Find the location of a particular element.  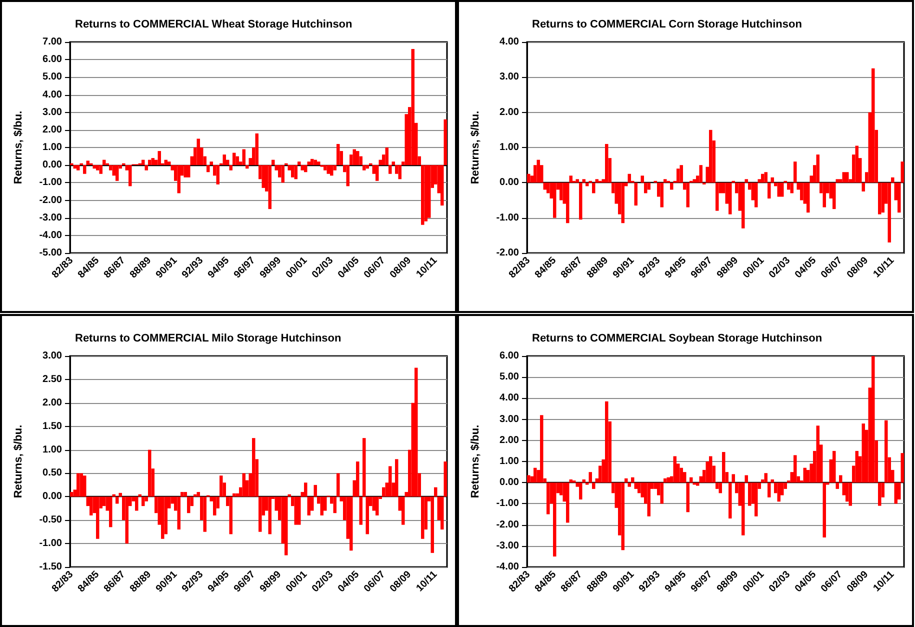

y-tick-label: 7.00 is located at coordinates (52, 42).